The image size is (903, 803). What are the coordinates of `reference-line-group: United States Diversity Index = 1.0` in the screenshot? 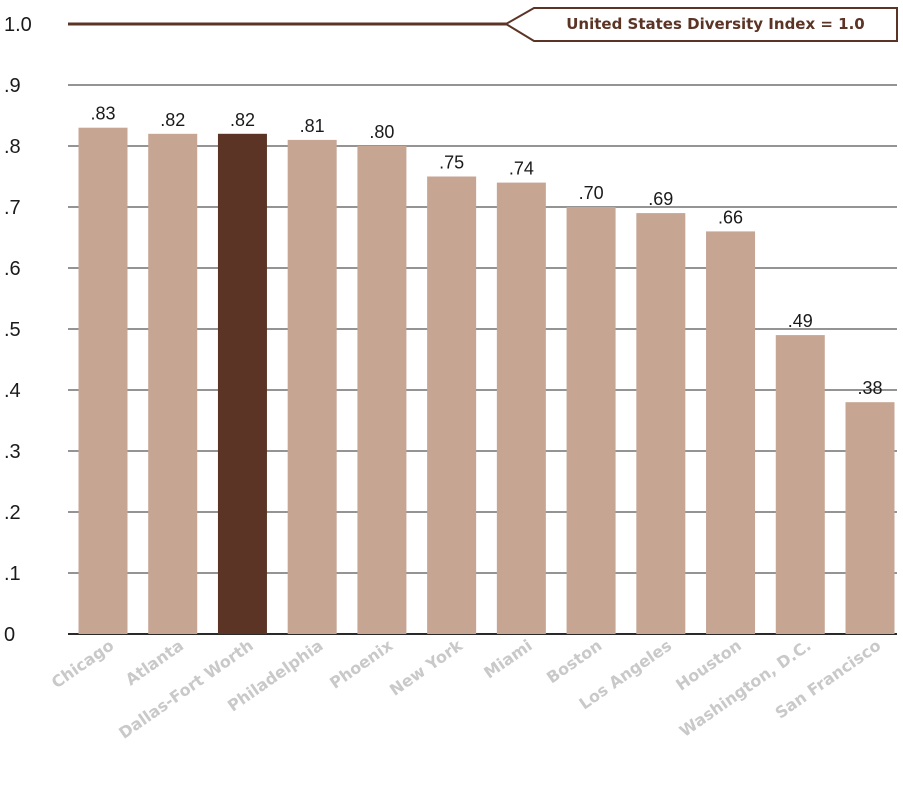 It's located at (483, 24).